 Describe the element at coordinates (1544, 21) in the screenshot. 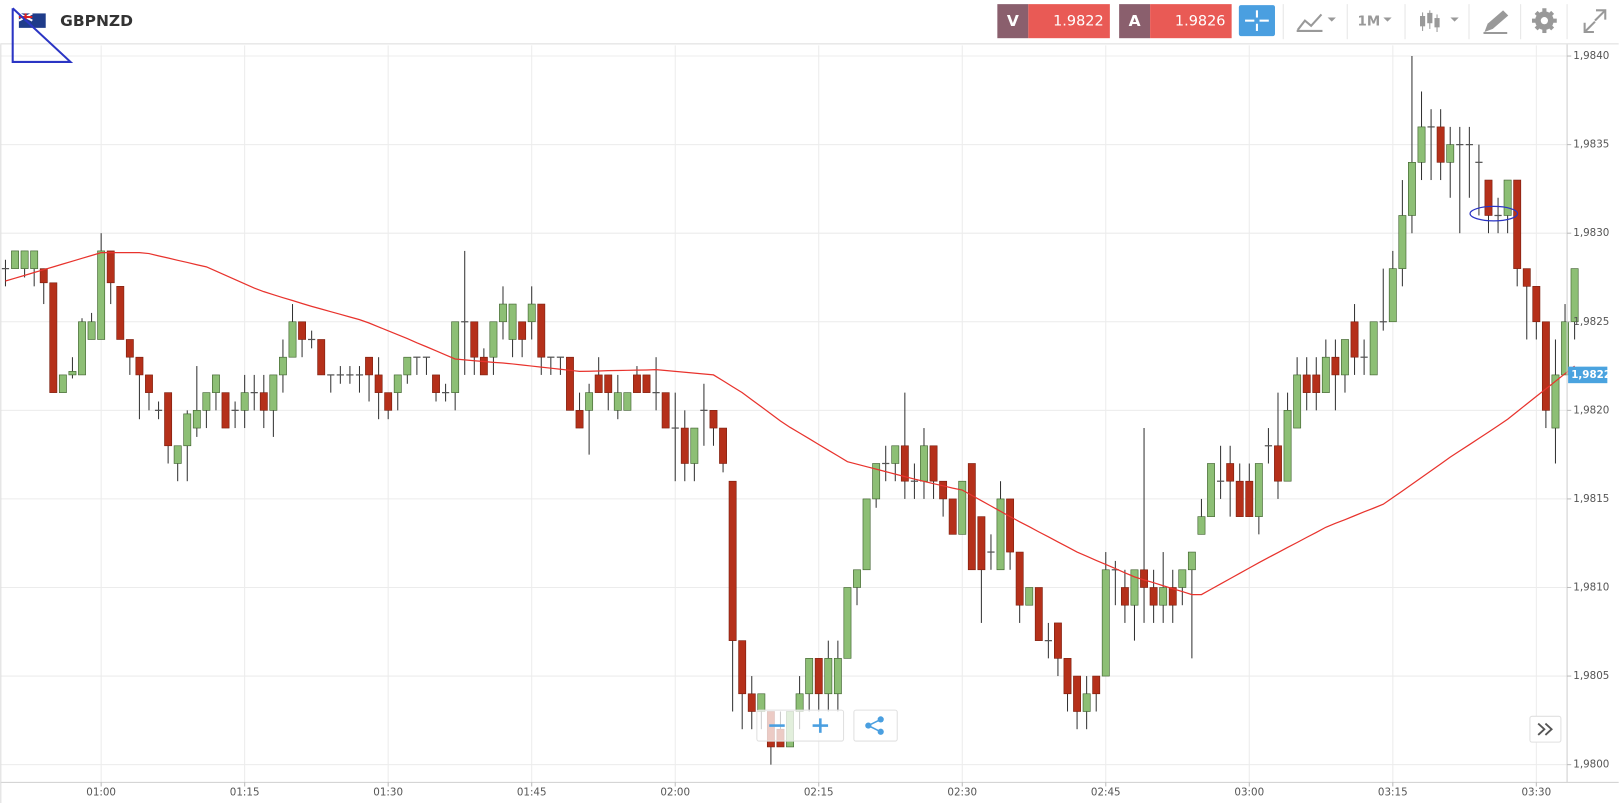

I see `settings-button` at that location.